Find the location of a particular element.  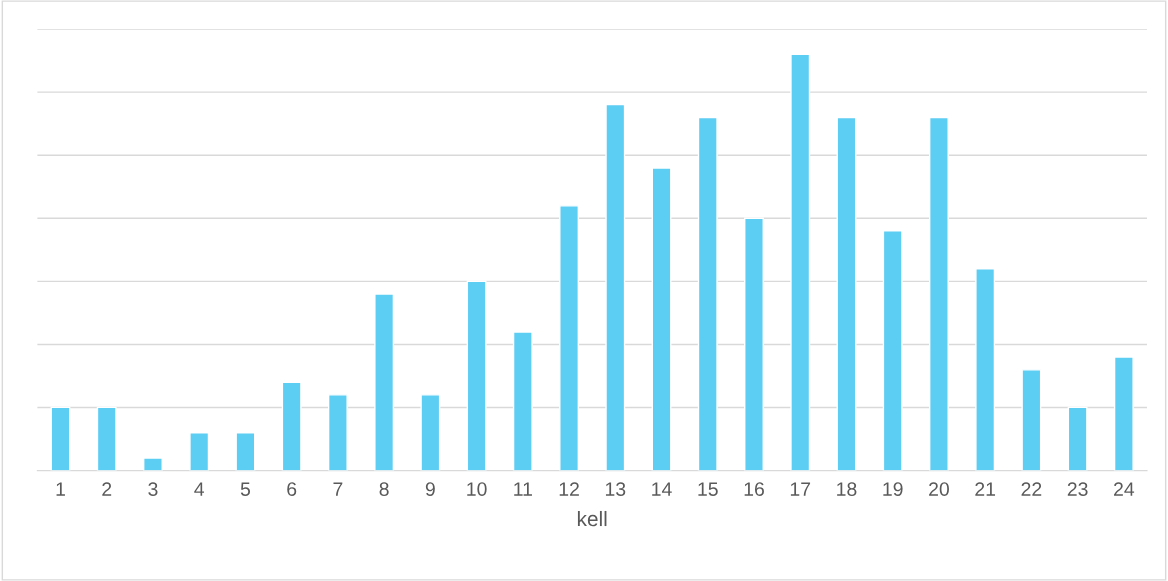

x-tick-label: 21 is located at coordinates (985, 489).